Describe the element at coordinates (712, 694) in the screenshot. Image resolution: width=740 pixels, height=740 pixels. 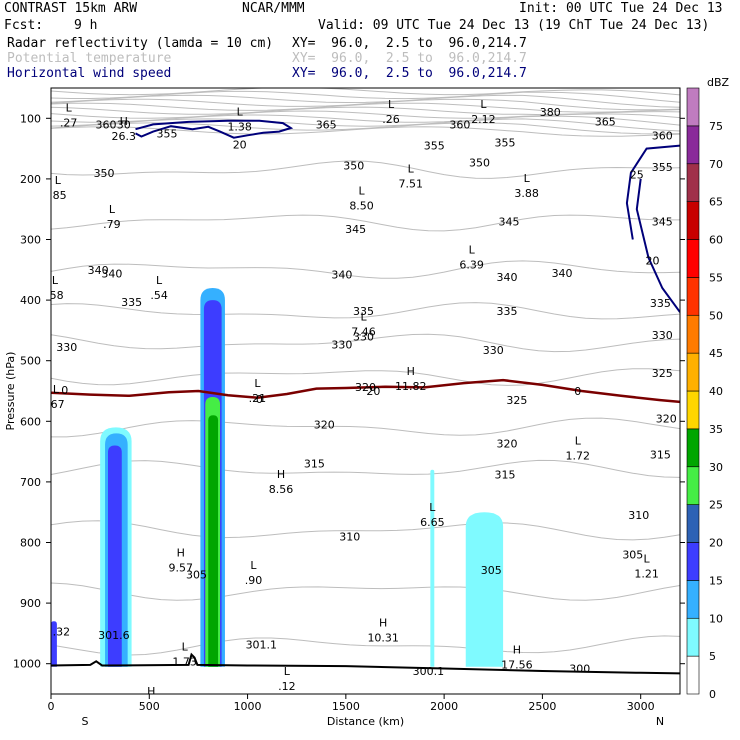
I see `colorbar-label: 0` at that location.